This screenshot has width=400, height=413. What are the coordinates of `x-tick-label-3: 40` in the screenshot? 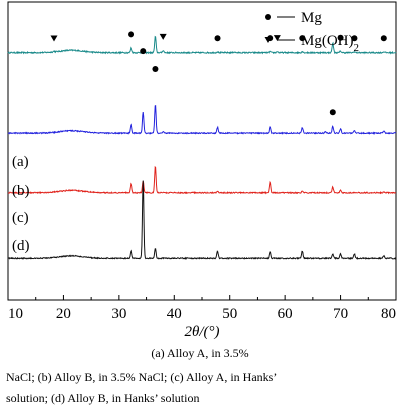 It's located at (174, 314).